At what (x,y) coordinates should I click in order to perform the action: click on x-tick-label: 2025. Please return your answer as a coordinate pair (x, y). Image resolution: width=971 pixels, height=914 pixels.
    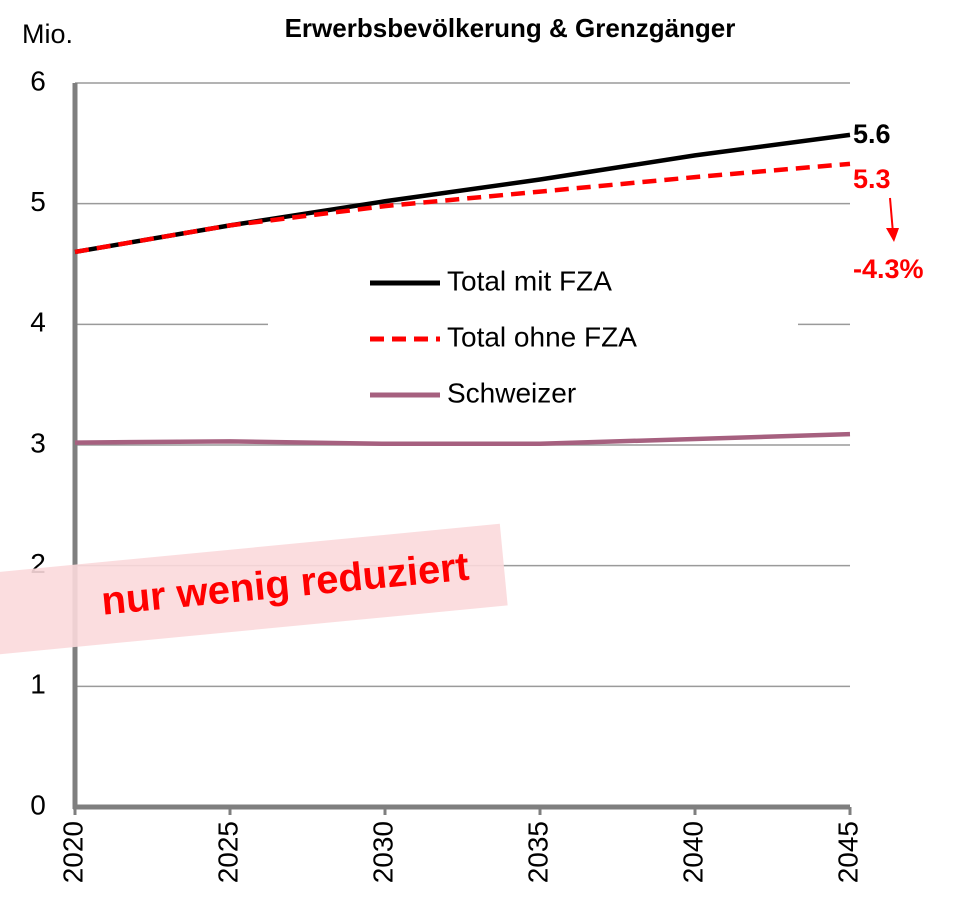
    Looking at the image, I should click on (227, 852).